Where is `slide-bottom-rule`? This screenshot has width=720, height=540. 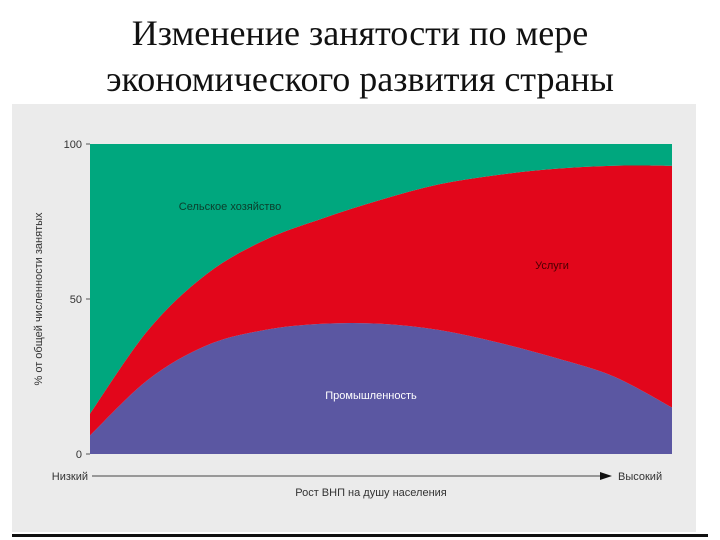
slide-bottom-rule is located at coordinates (360, 535).